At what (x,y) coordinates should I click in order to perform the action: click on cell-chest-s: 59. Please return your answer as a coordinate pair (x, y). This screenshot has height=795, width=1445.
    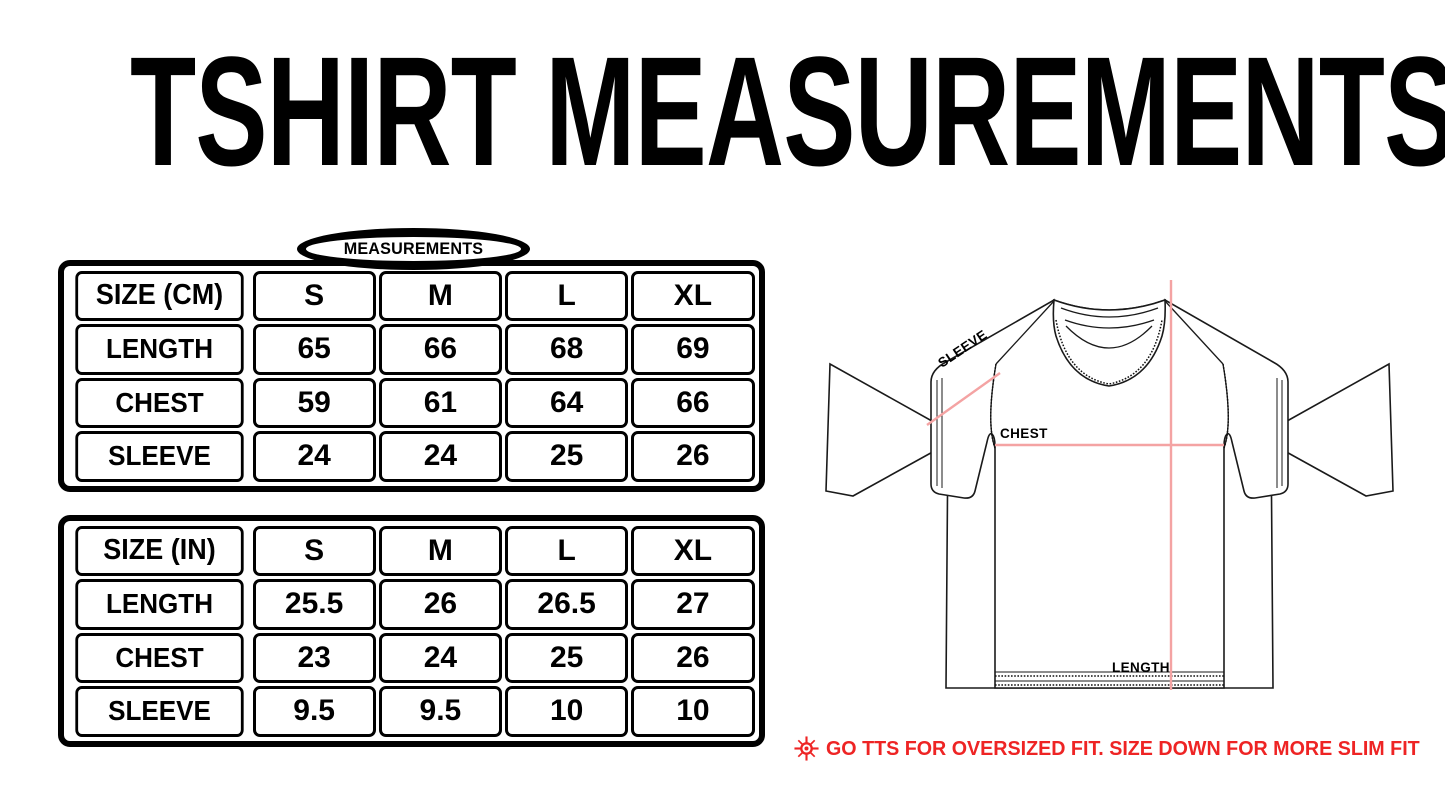
    Looking at the image, I should click on (314, 402).